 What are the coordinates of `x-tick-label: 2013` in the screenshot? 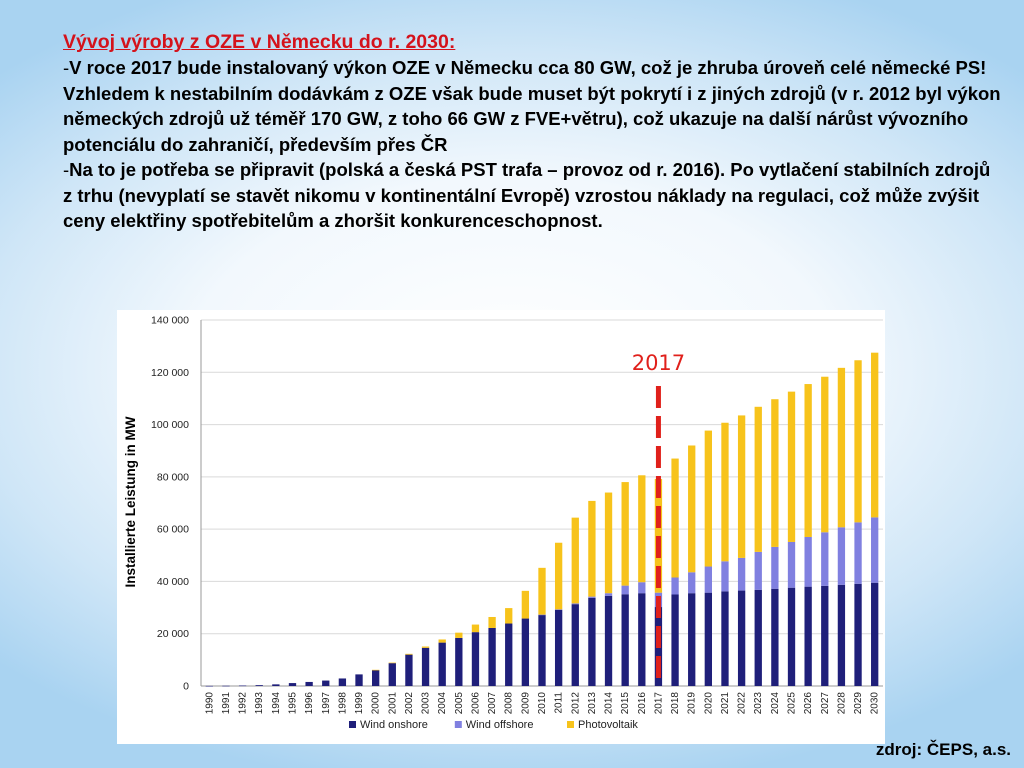 It's located at (592, 703).